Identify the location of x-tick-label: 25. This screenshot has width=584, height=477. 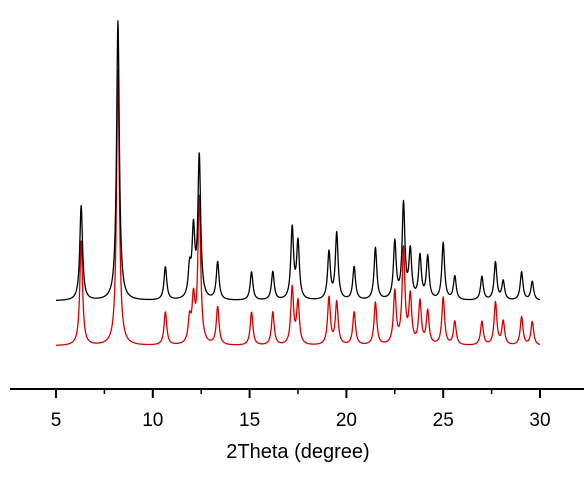
(443, 420).